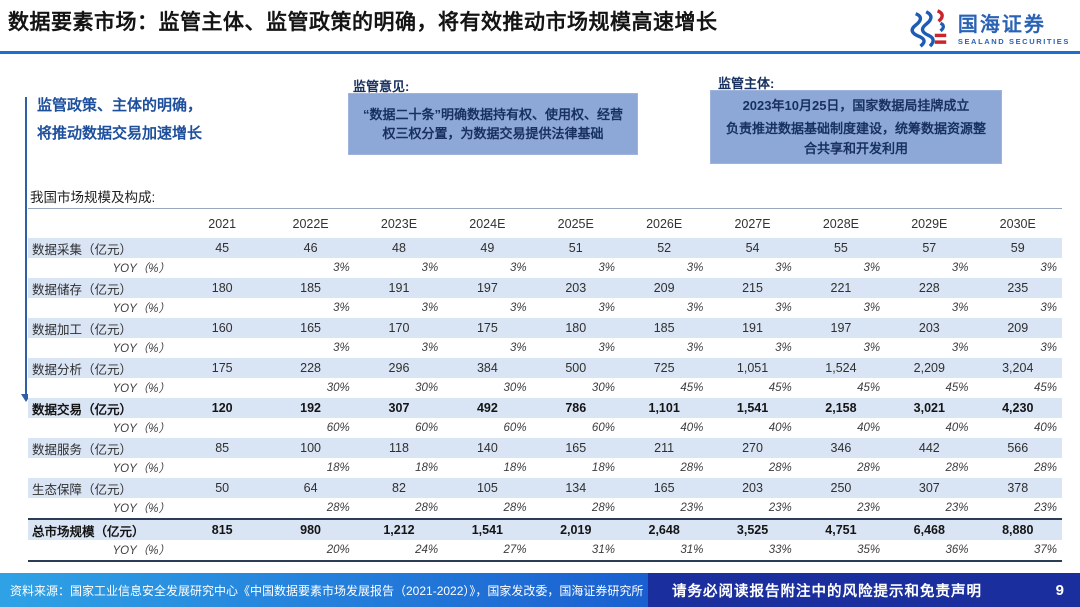 This screenshot has width=1080, height=607. What do you see at coordinates (664, 368) in the screenshot?
I see `table-cell: 725` at bounding box center [664, 368].